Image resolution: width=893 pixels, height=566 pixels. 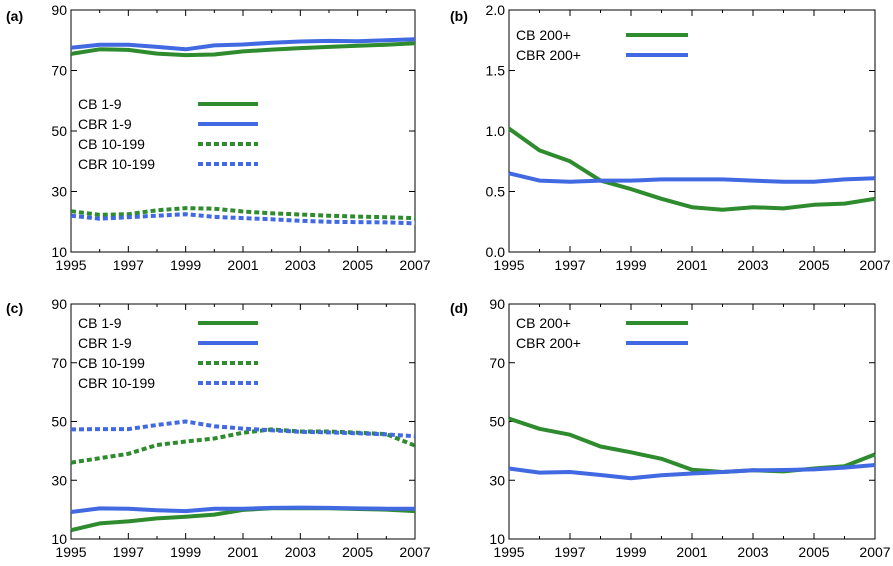 What do you see at coordinates (496, 131) in the screenshot?
I see `y-tick-label: 1.0` at bounding box center [496, 131].